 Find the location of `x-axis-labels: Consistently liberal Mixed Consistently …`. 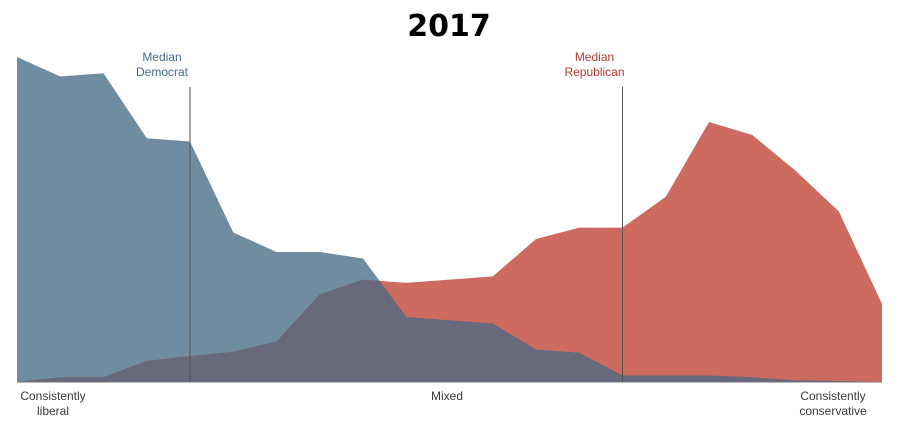

x-axis-labels: Consistently liberal Mixed Consistently … is located at coordinates (443, 403).